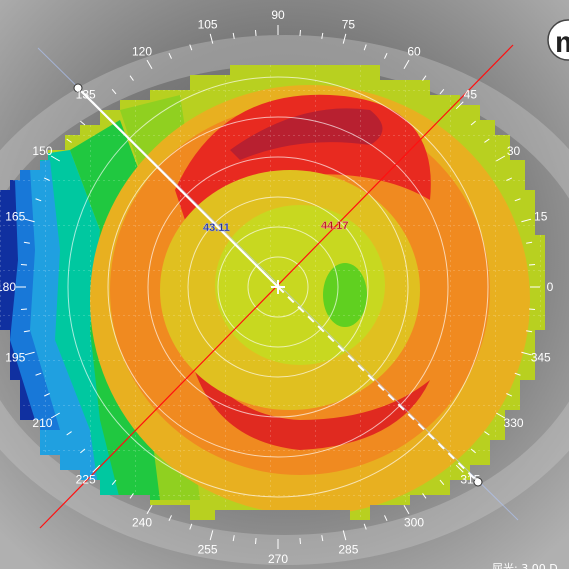 This screenshot has height=569, width=569. I want to click on degree-label: 165, so click(15, 217).